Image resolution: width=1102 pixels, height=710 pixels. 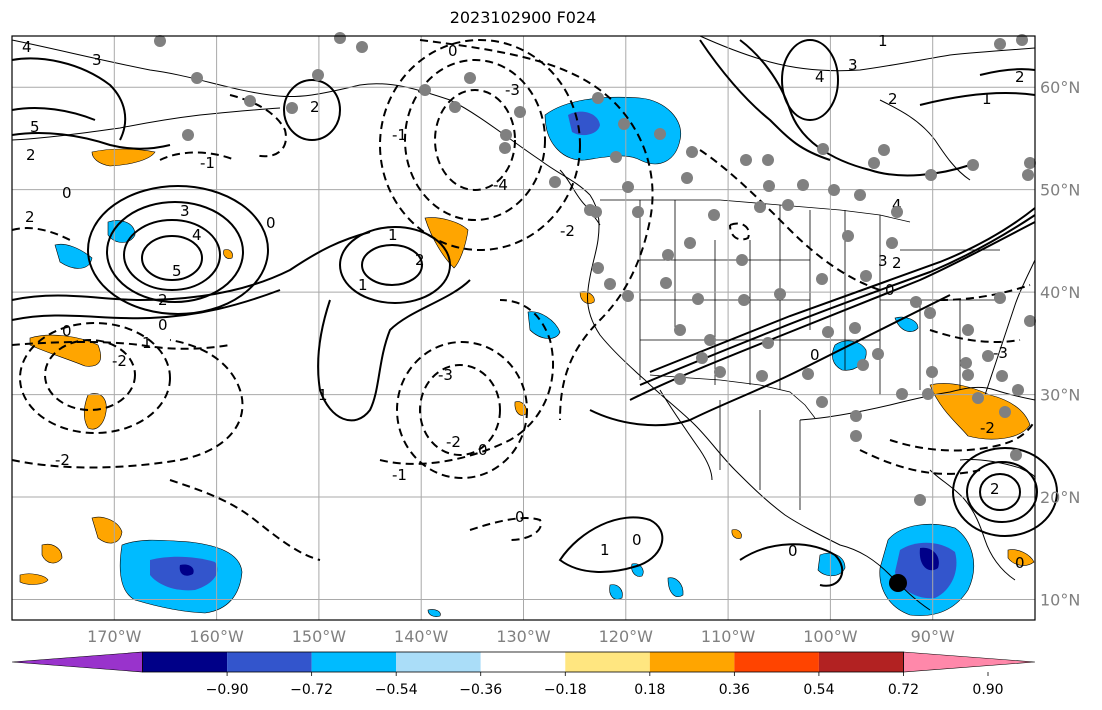 I want to click on shade-central-am-core, so click(x=929, y=559).